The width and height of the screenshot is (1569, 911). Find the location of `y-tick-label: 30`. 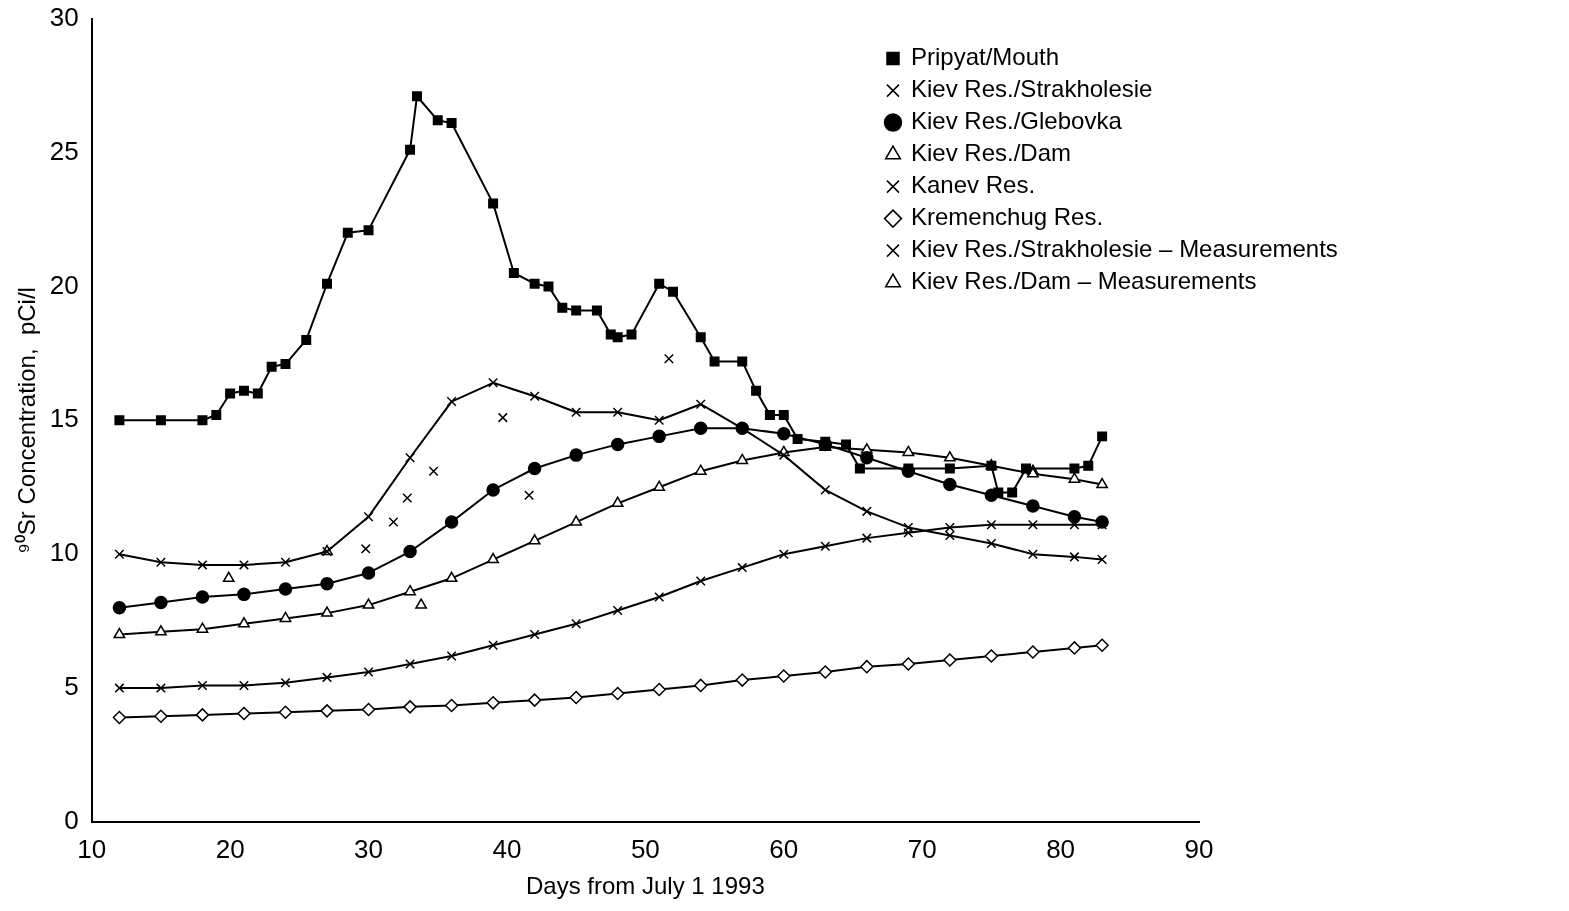

y-tick-label: 30 is located at coordinates (64, 16).